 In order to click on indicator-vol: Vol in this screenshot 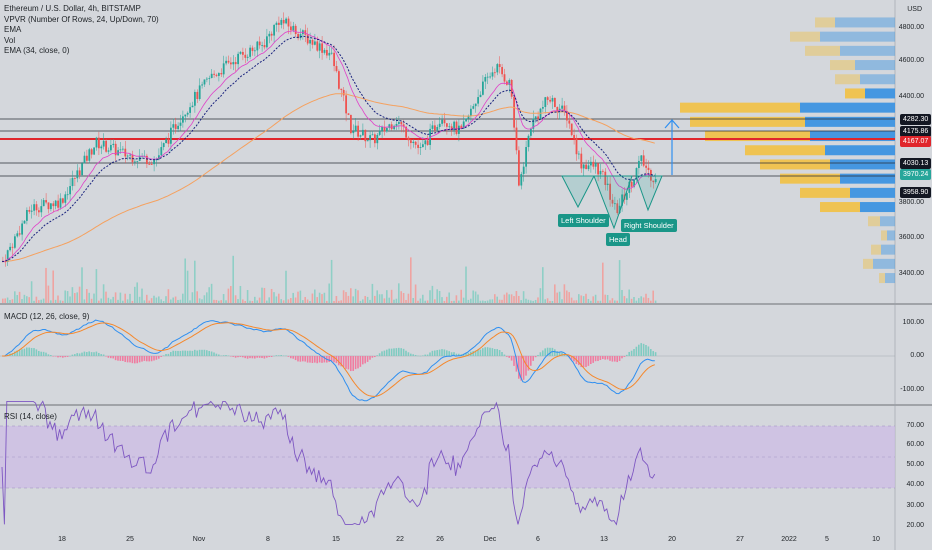, I will do `click(10, 40)`.